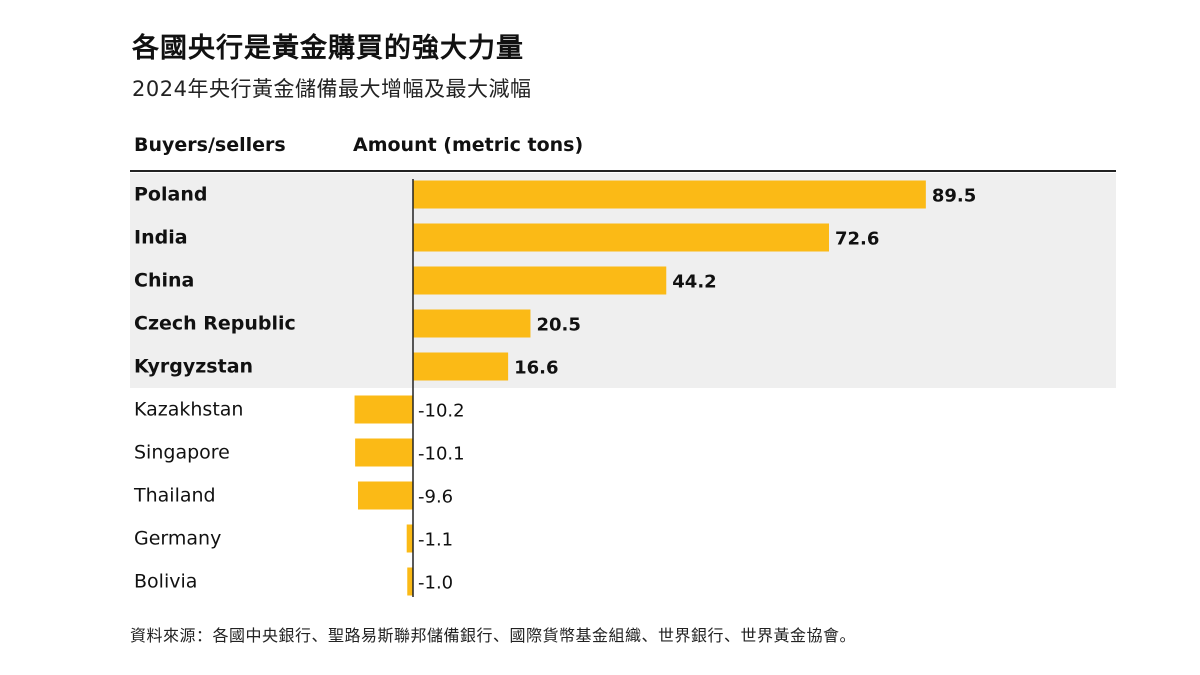  What do you see at coordinates (410, 581) in the screenshot?
I see `bar-bolivia` at bounding box center [410, 581].